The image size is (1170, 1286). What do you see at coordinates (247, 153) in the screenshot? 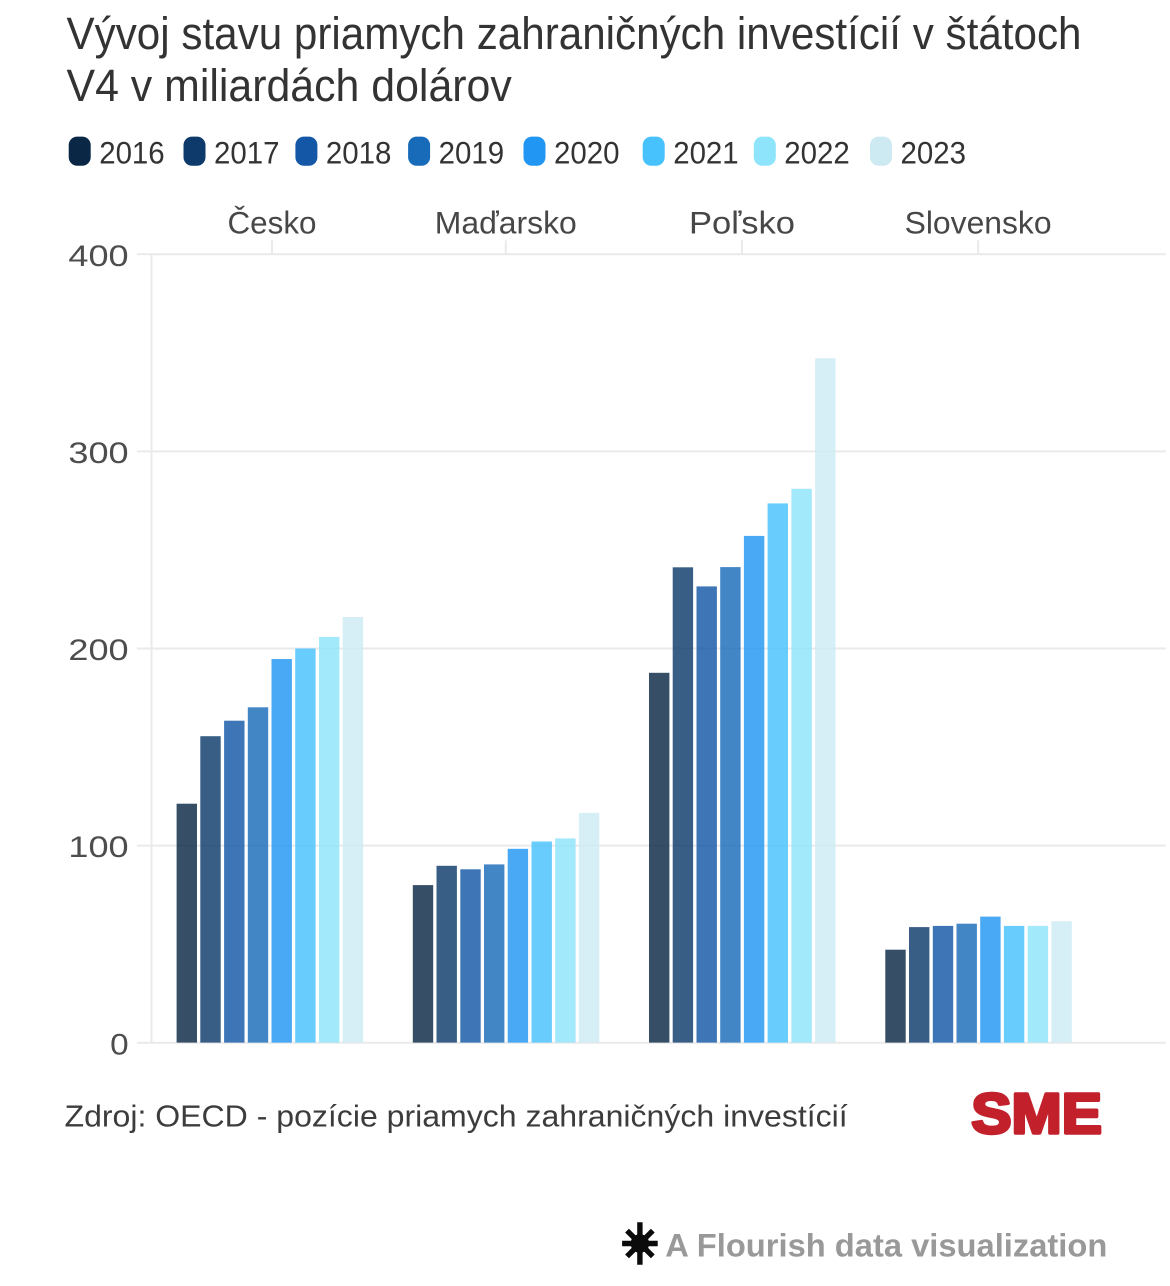
I see `svg-text: 2017` at bounding box center [247, 153].